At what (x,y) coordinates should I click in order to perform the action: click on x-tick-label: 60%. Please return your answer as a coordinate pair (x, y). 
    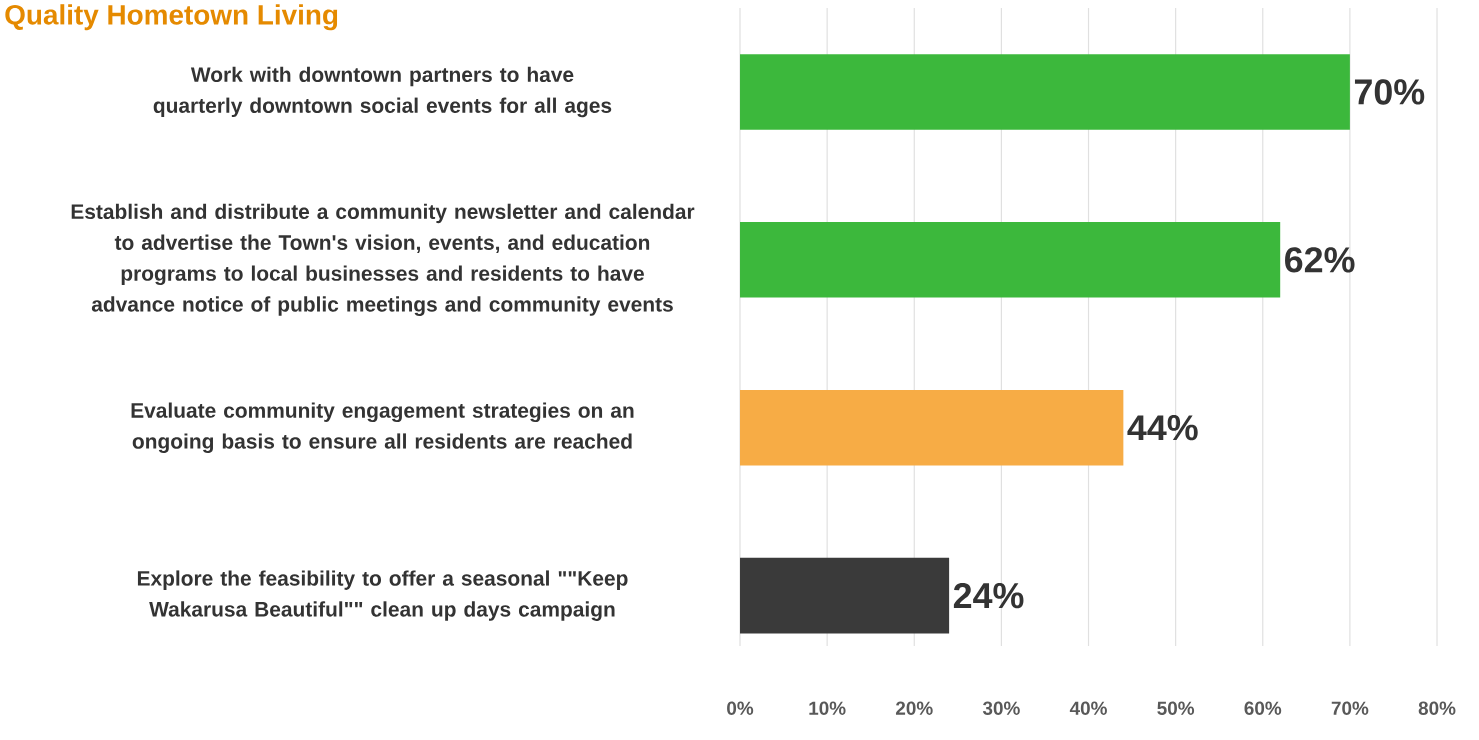
    Looking at the image, I should click on (1263, 708).